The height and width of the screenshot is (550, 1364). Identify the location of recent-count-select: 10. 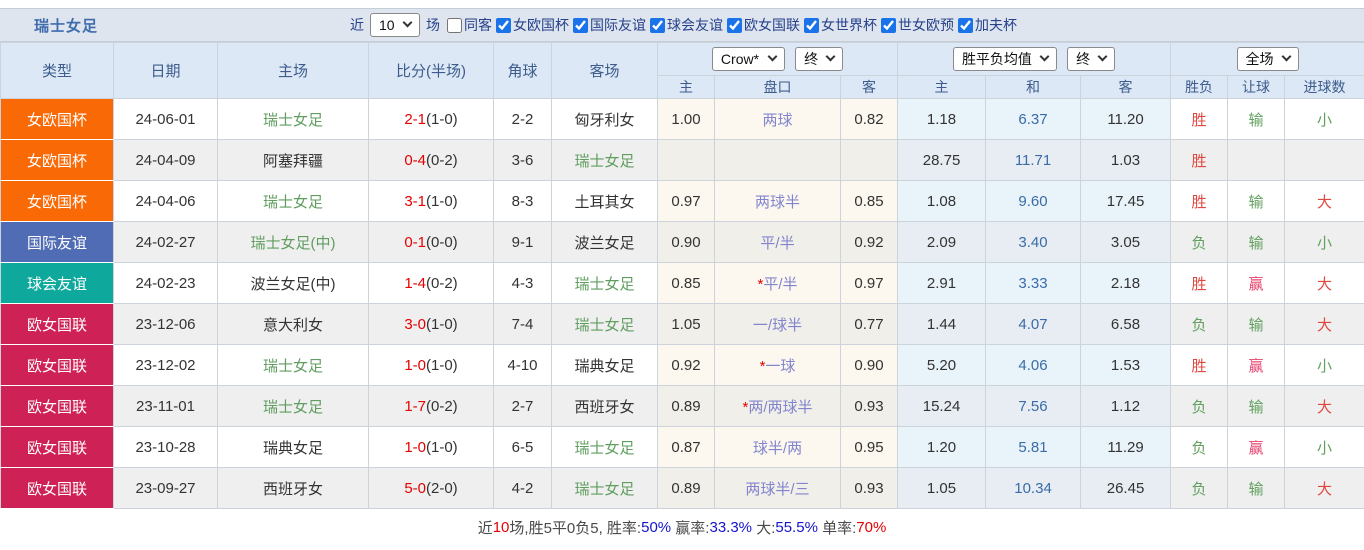
(395, 25).